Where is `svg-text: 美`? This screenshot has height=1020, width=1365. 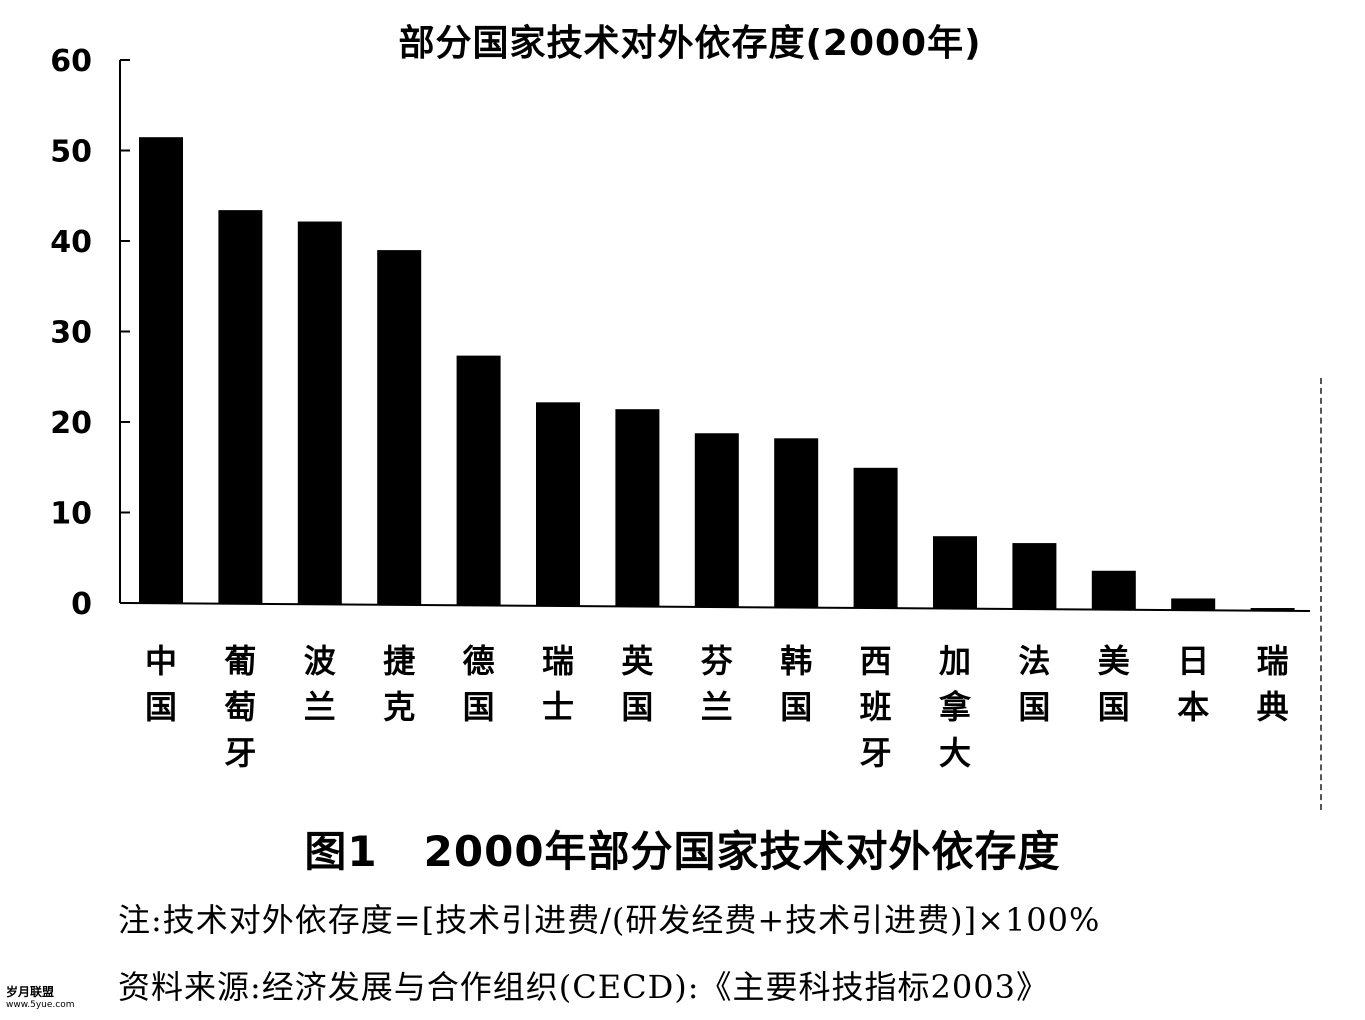 svg-text: 美 is located at coordinates (1114, 661).